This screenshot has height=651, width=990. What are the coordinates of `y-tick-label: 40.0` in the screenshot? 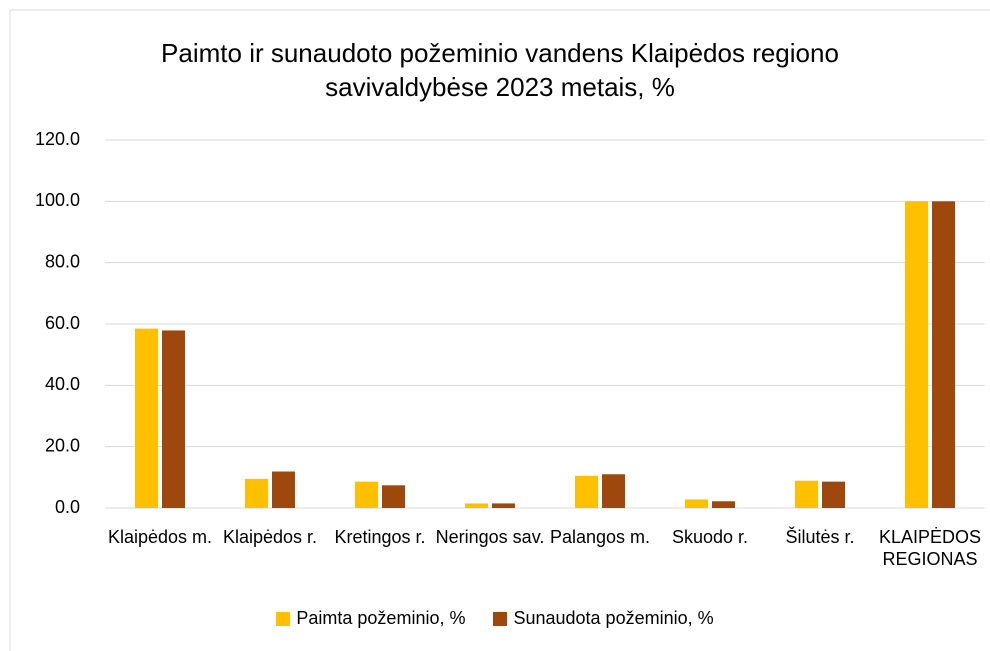 It's located at (62, 384).